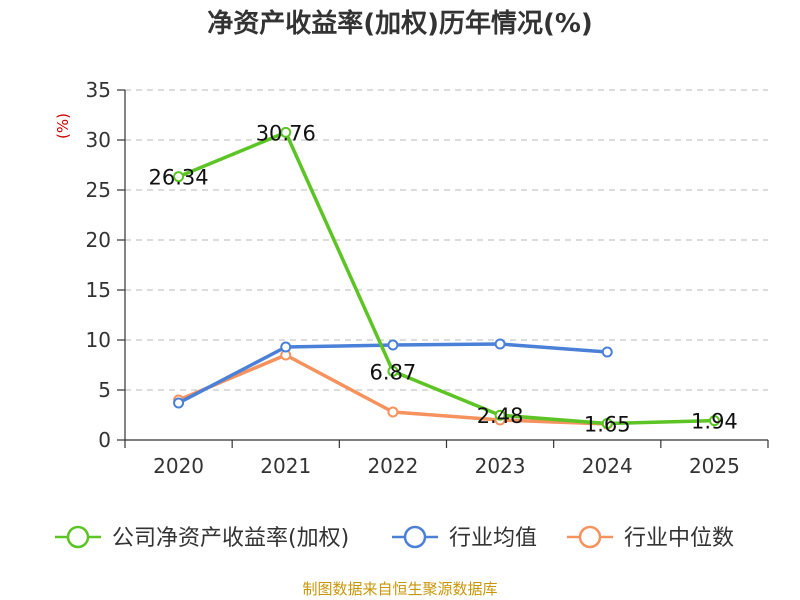 The image size is (800, 600). Describe the element at coordinates (98, 90) in the screenshot. I see `y-tick-label: 35` at that location.